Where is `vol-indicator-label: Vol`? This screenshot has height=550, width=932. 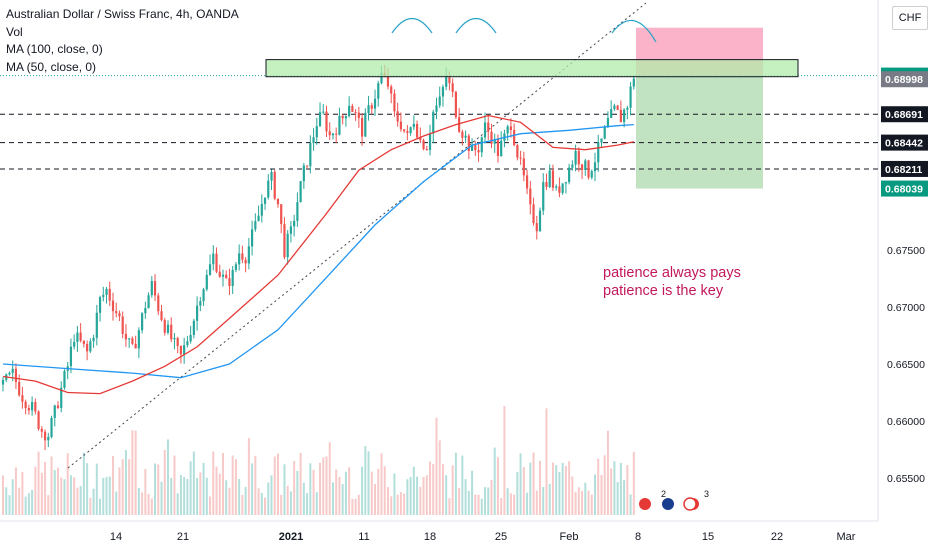
vol-indicator-label: Vol is located at coordinates (14, 31).